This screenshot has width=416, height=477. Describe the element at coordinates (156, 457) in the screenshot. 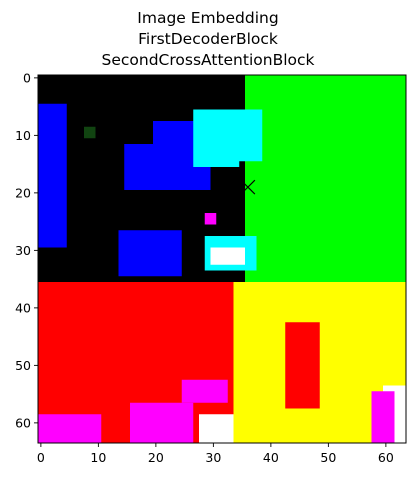

I see `x-tick-label: 20` at that location.